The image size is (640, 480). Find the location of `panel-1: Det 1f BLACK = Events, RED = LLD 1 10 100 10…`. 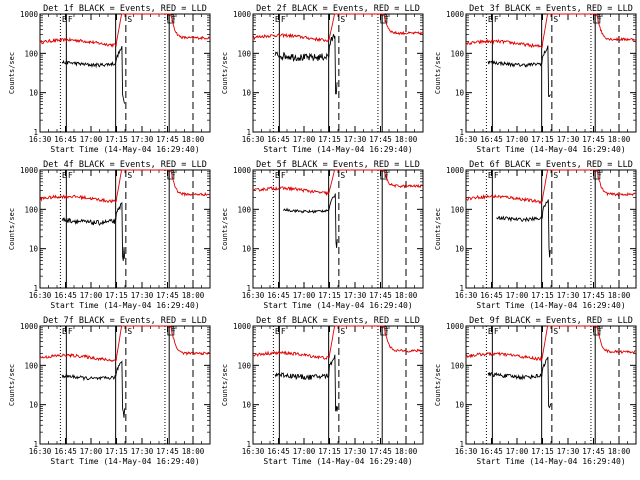

panel-1: Det 1f BLACK = Events, RED = LLD 1 10 100 10… is located at coordinates (109, 79).